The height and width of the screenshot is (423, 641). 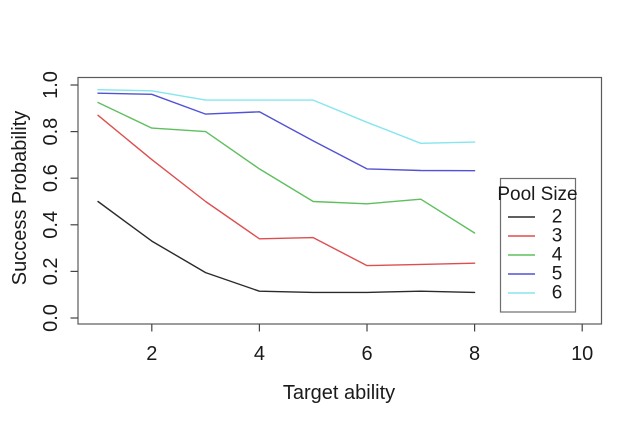 What do you see at coordinates (20, 198) in the screenshot?
I see `y-axis-title: Success Probability` at bounding box center [20, 198].